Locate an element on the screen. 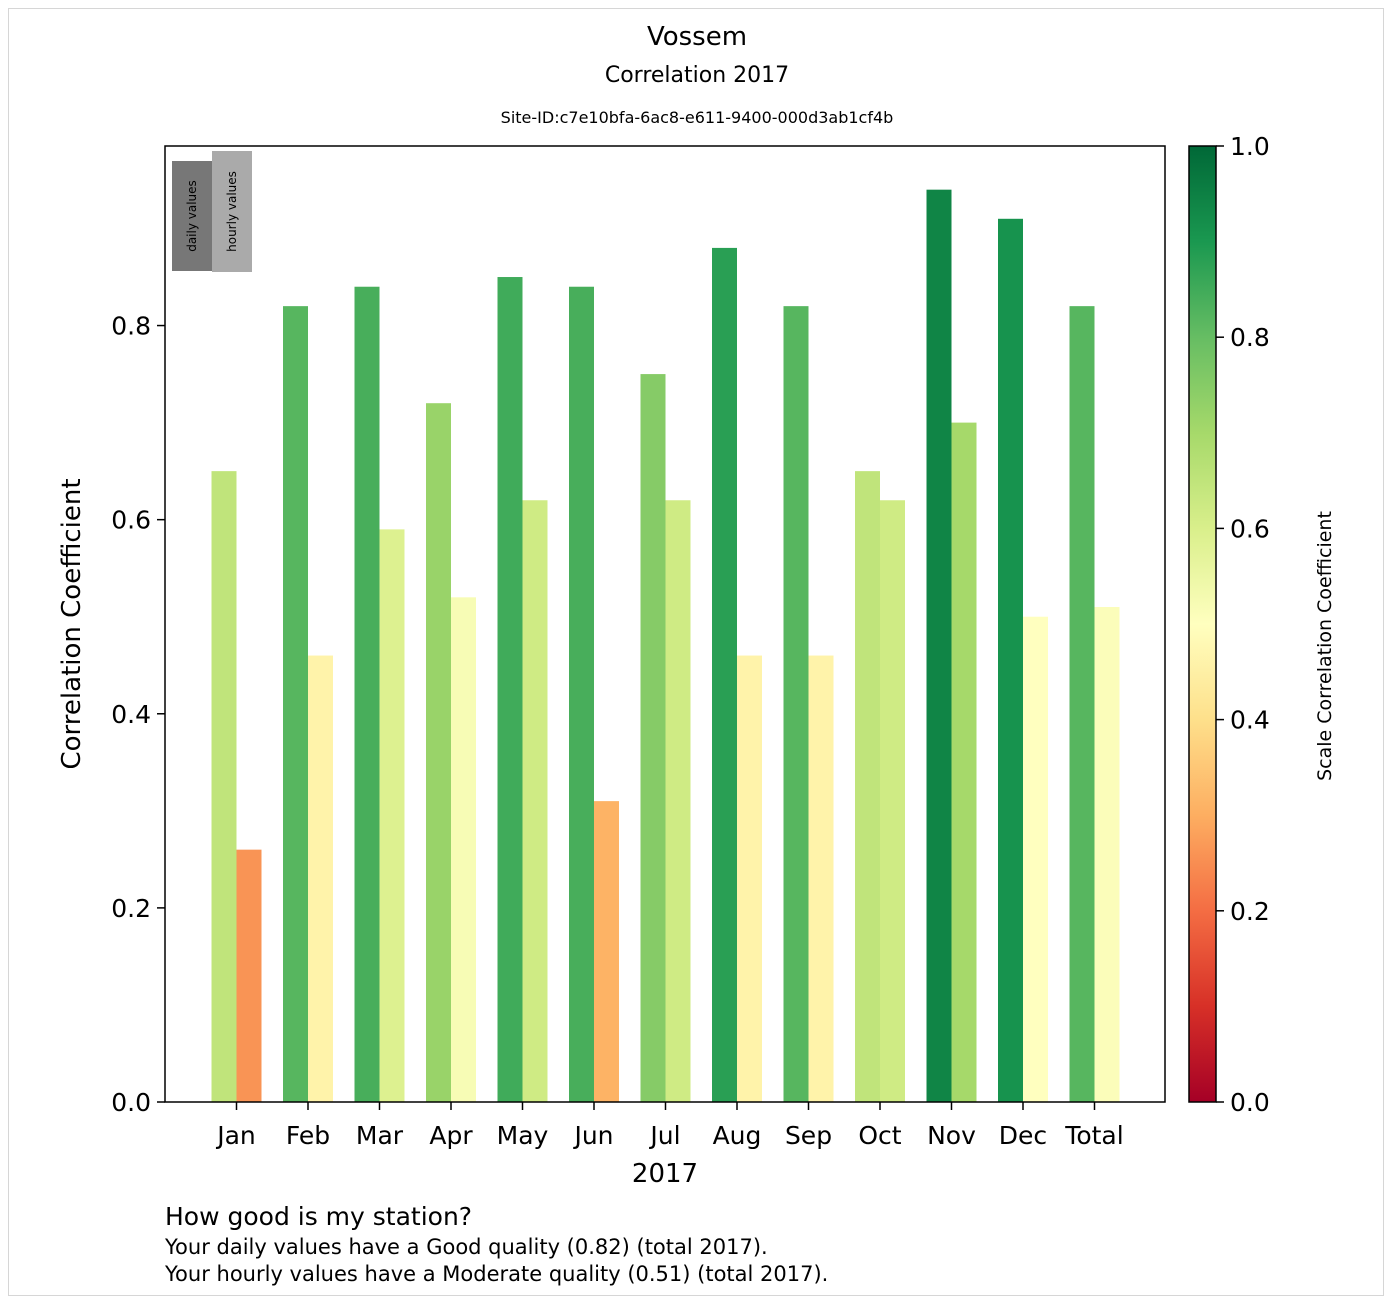 This screenshot has height=1301, width=1394. x-tick-label-feb: Feb is located at coordinates (308, 1135).